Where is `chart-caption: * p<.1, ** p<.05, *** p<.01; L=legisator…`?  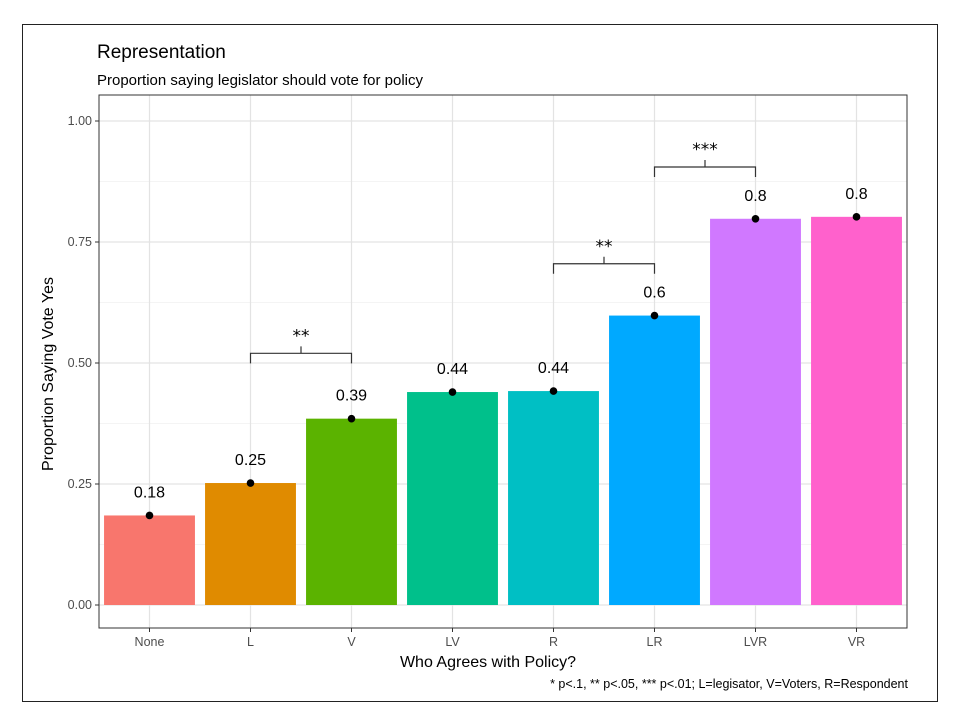
chart-caption: * p<.1, ** p<.05, *** p<.01; L=legisator… is located at coordinates (729, 684).